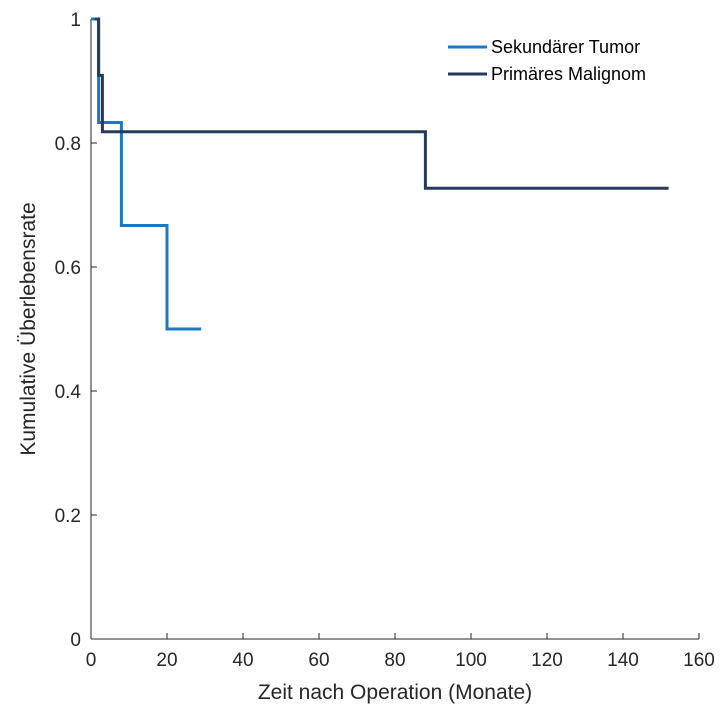 This screenshot has height=714, width=723. What do you see at coordinates (28, 328) in the screenshot?
I see `y-axis-label: Kumulative Überlebensrate` at bounding box center [28, 328].